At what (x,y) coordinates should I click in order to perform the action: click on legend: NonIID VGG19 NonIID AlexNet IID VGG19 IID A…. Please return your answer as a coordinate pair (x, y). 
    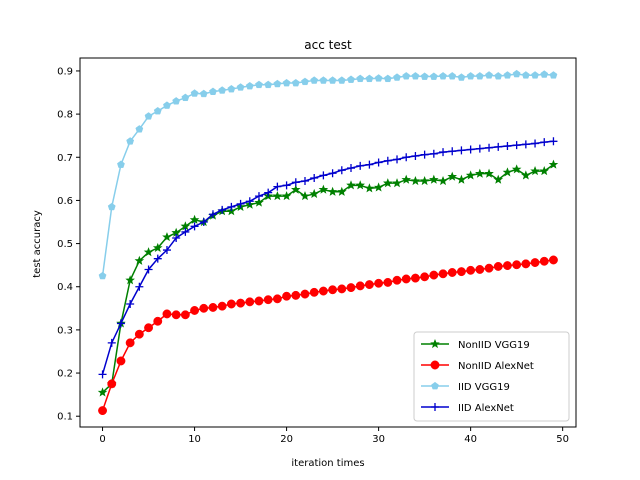
    Looking at the image, I should click on (491, 376).